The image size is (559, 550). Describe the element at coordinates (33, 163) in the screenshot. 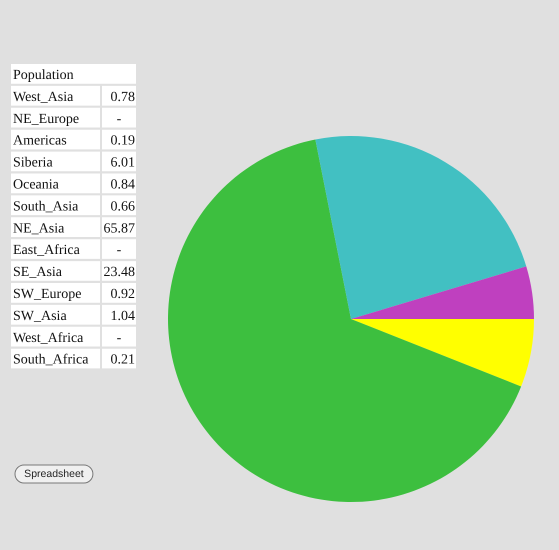

I see `category-label: Siberia` at that location.